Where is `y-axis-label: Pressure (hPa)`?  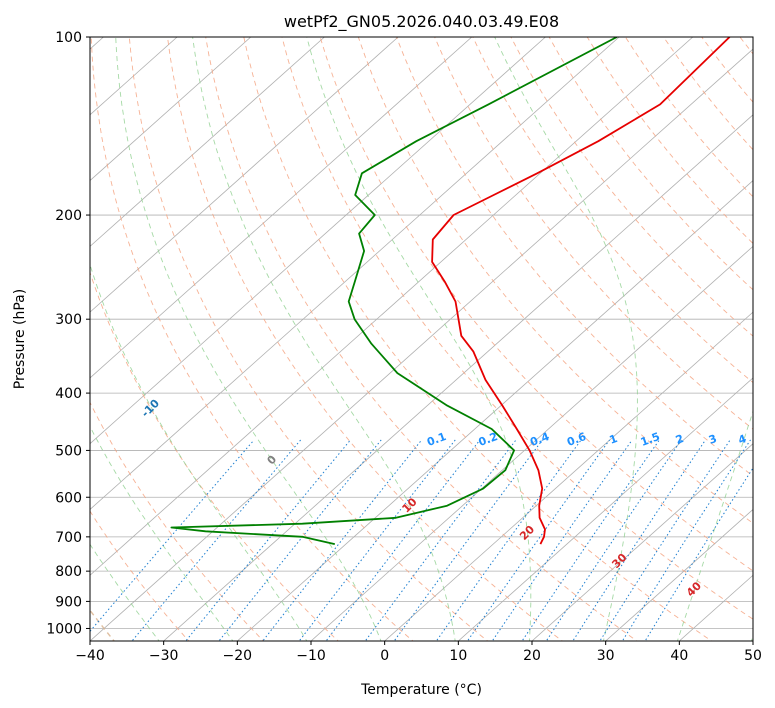
y-axis-label: Pressure (hPa) is located at coordinates (20, 339).